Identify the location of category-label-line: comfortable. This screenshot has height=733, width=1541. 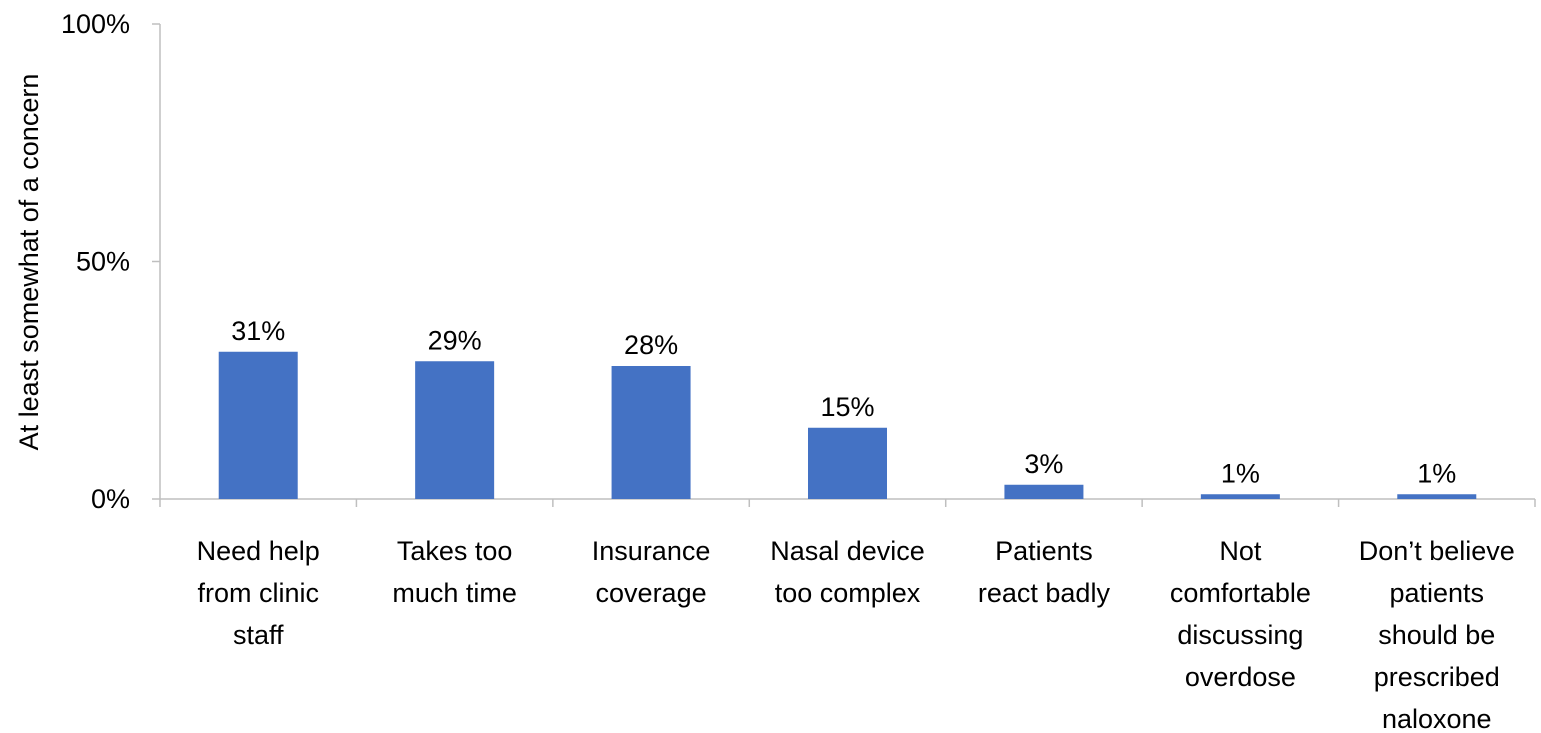
(1240, 593).